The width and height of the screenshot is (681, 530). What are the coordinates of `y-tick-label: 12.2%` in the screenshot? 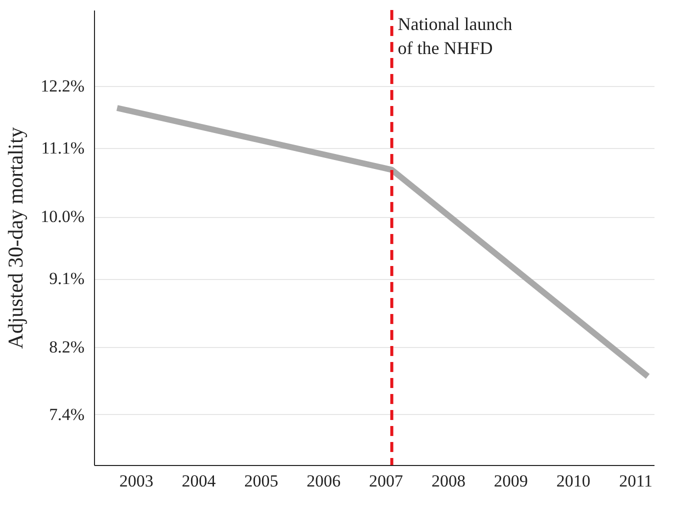 It's located at (62, 86).